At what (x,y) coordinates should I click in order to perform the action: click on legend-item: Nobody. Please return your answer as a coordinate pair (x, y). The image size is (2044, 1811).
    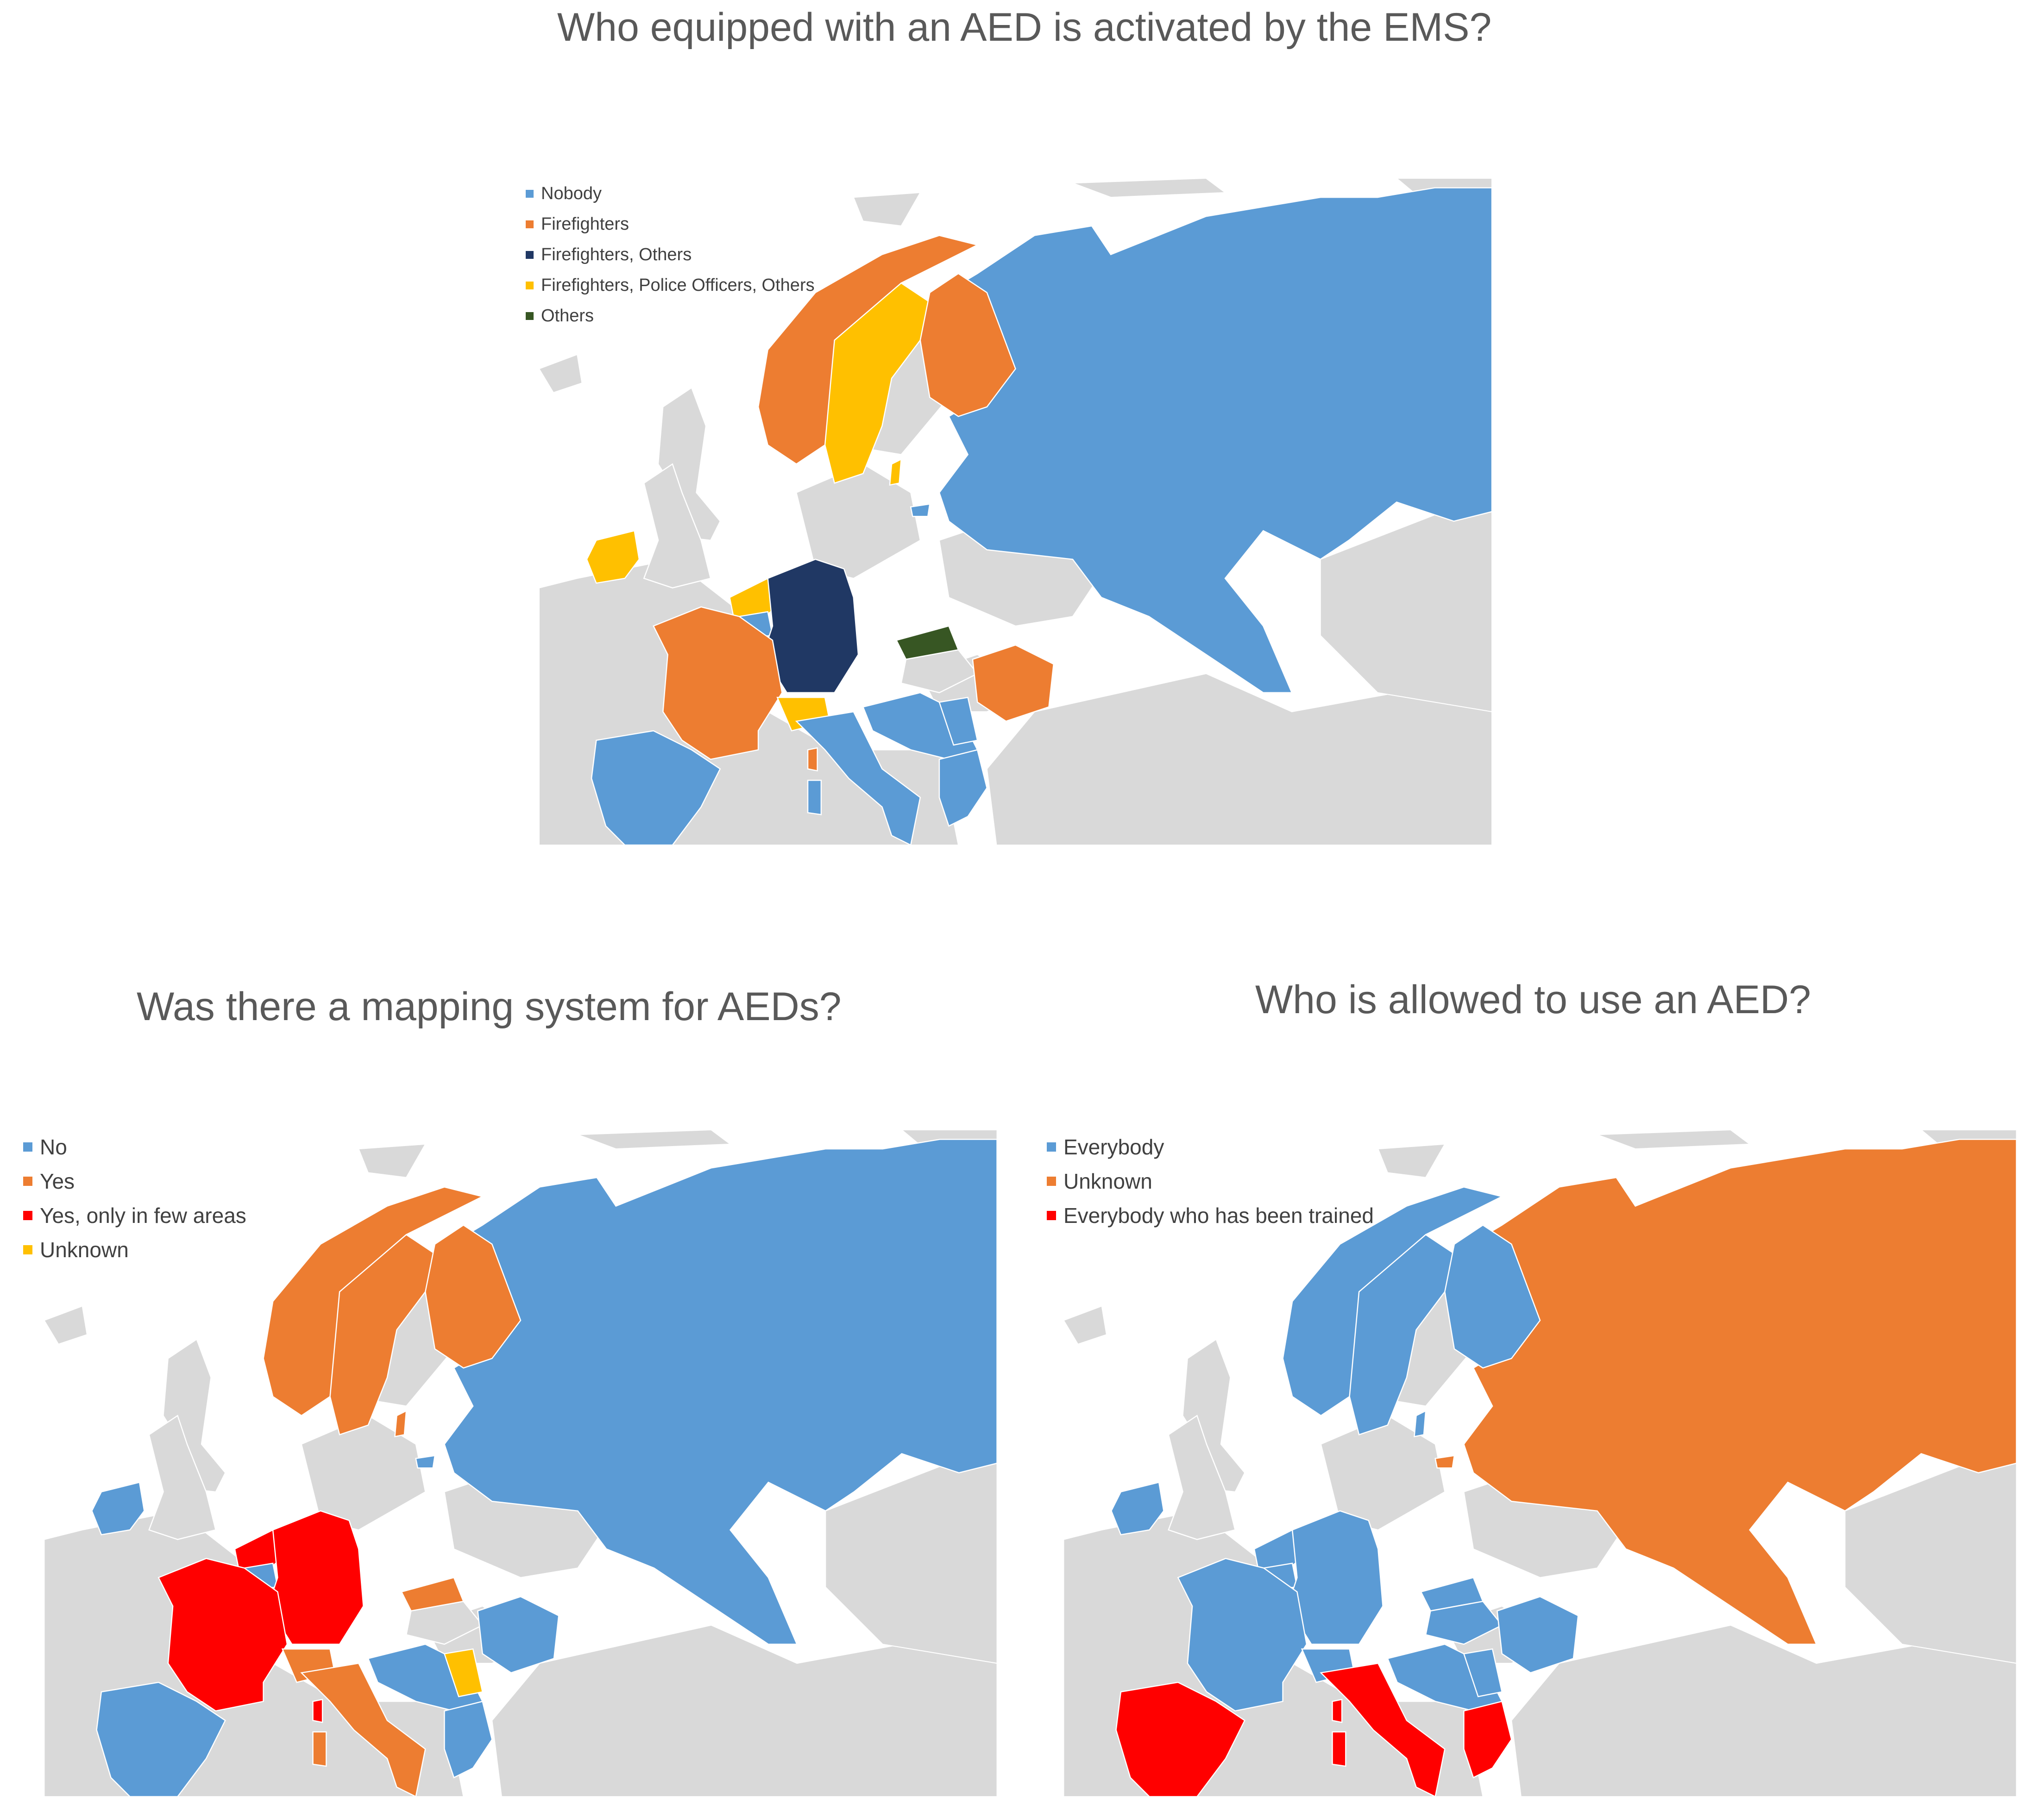
    Looking at the image, I should click on (670, 193).